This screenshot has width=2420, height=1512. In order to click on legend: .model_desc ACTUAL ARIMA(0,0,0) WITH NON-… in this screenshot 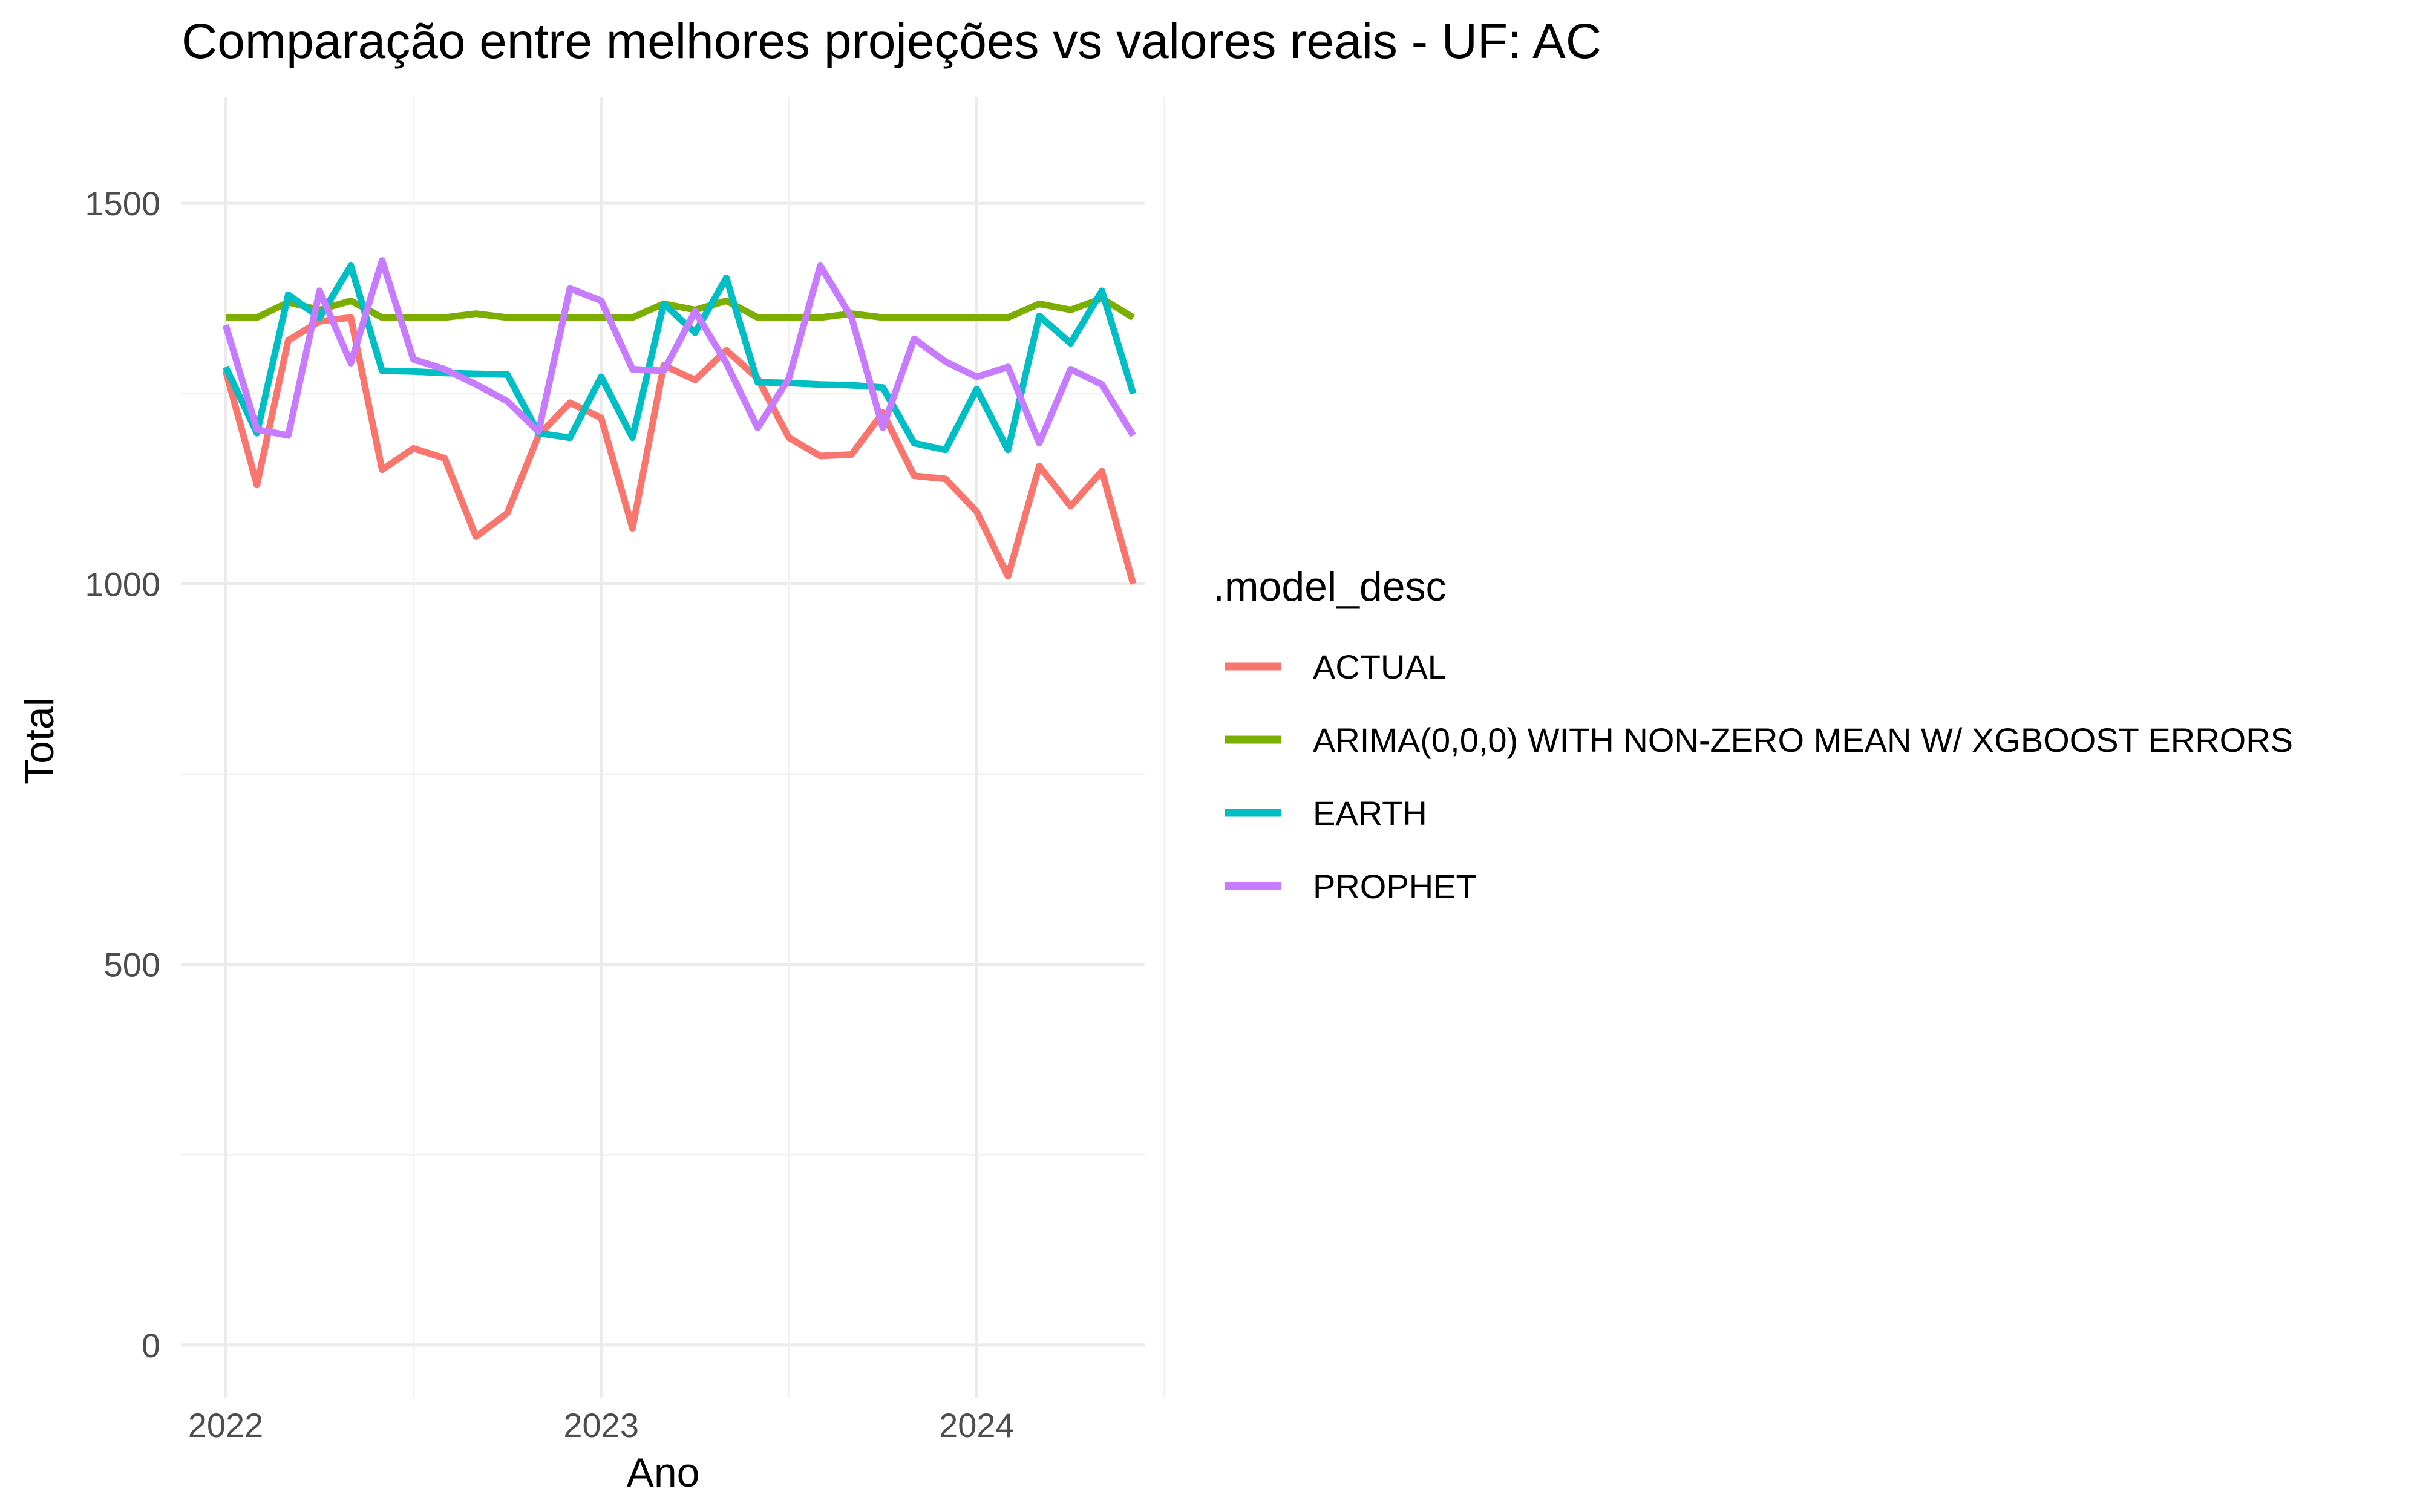, I will do `click(1753, 734)`.